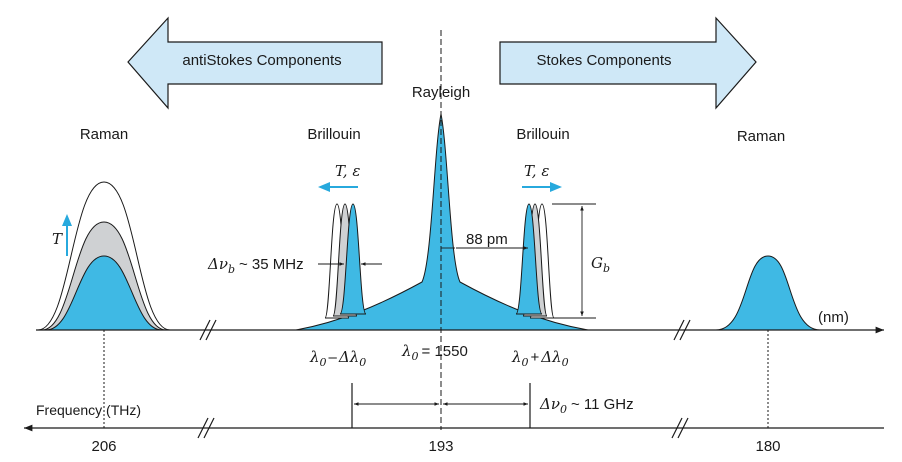 The width and height of the screenshot is (902, 462). I want to click on rayleigh-label: Rayleigh, so click(441, 92).